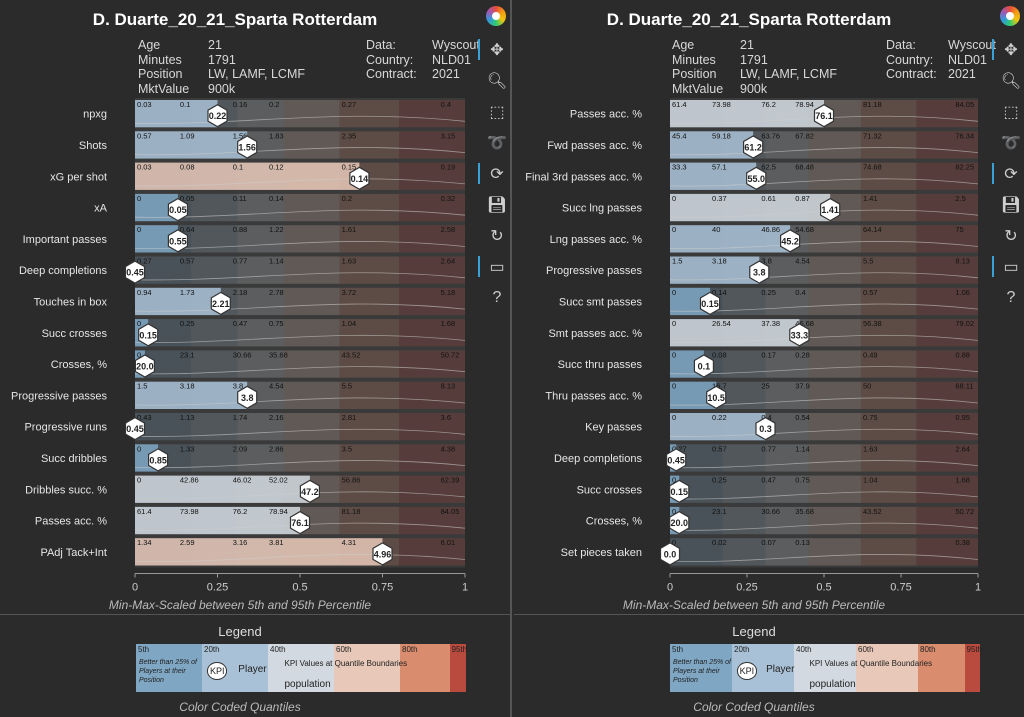 Image resolution: width=1024 pixels, height=717 pixels. I want to click on legend-kpi: KPI, so click(217, 671).